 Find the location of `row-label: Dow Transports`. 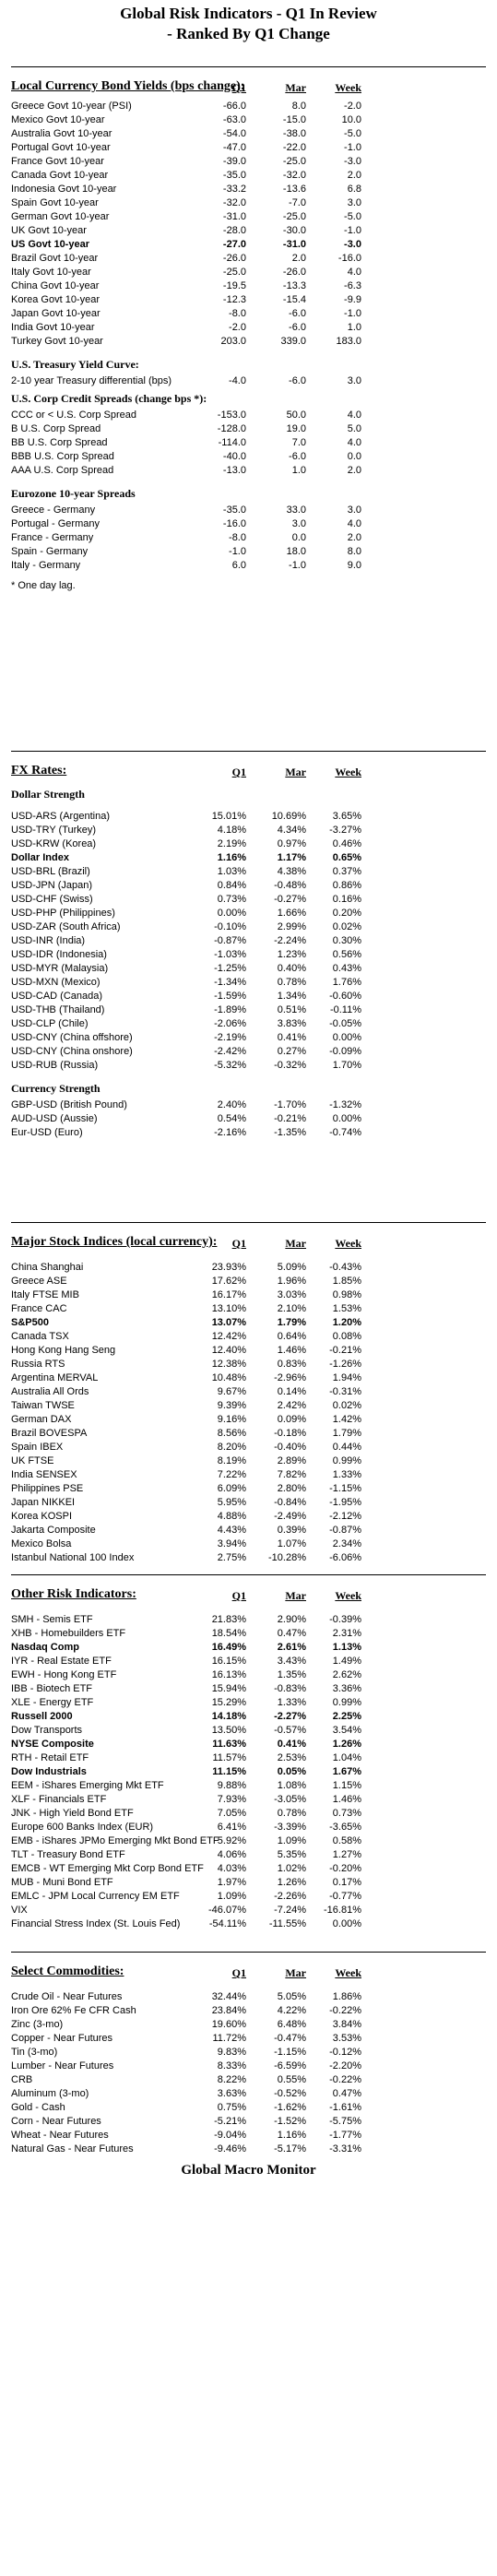

row-label: Dow Transports is located at coordinates (47, 1730).